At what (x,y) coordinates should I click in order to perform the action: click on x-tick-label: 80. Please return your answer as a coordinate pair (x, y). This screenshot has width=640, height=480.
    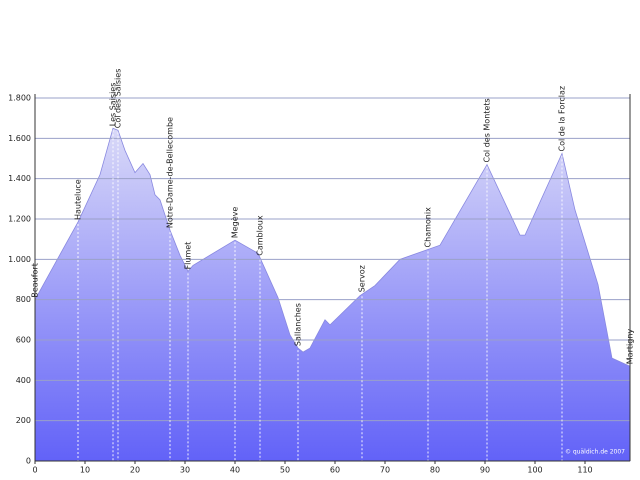
    Looking at the image, I should click on (435, 470).